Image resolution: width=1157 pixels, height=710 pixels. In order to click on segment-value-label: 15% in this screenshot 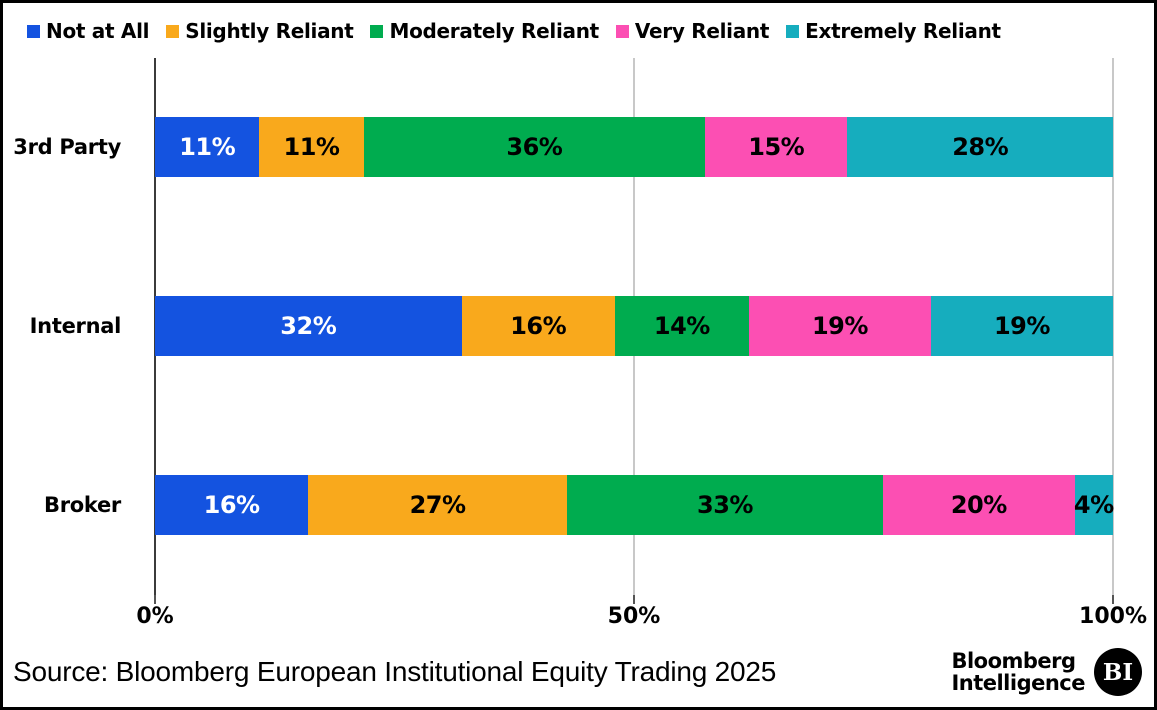, I will do `click(776, 147)`.